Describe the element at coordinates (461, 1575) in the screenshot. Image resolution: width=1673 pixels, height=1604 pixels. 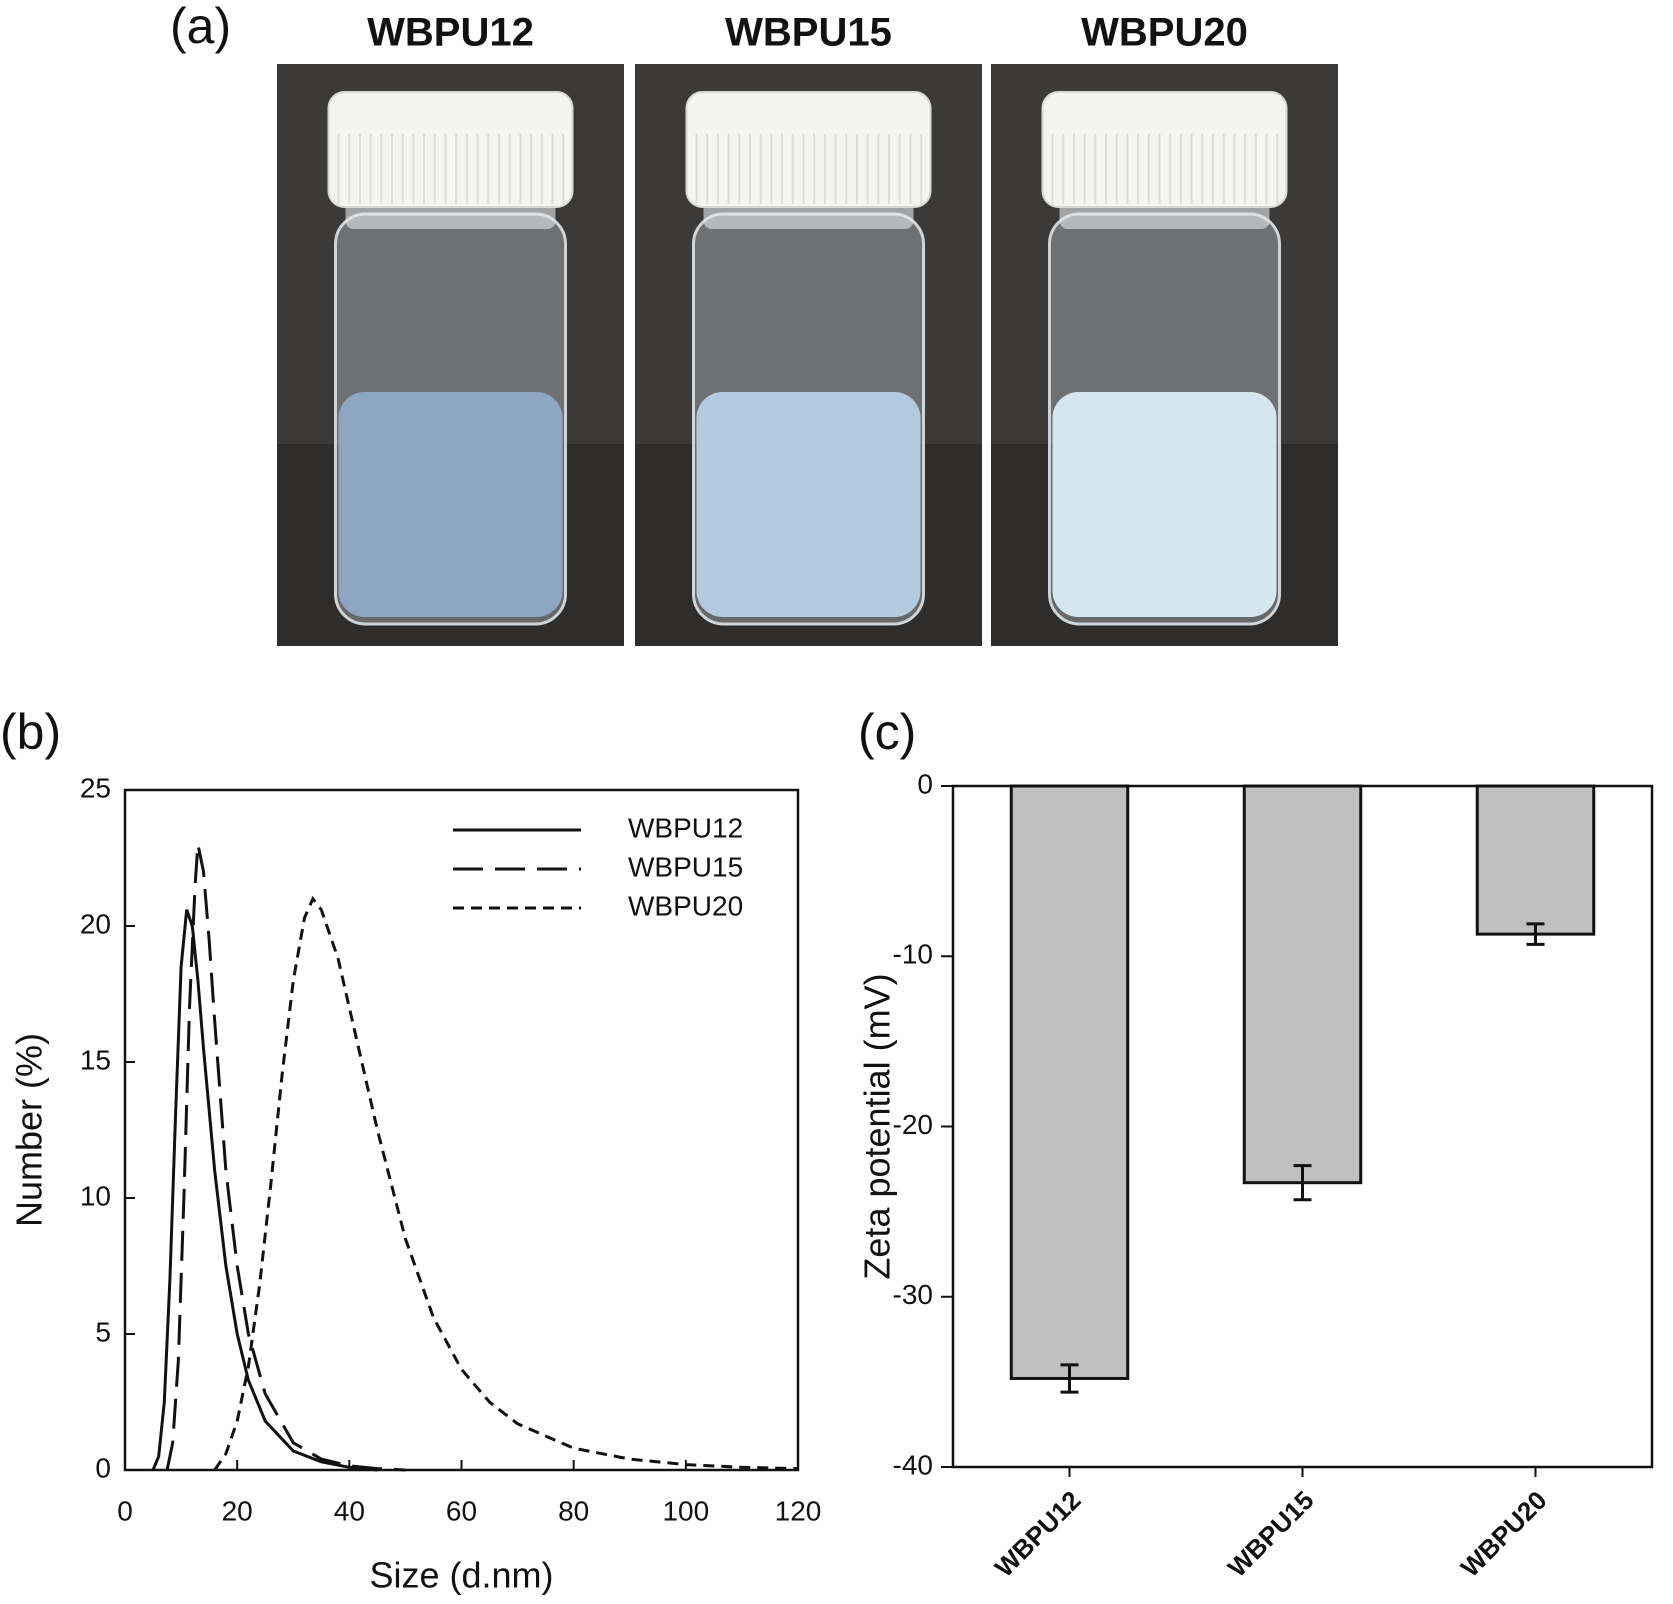
I see `x-axis-title: Size (d.nm)` at that location.